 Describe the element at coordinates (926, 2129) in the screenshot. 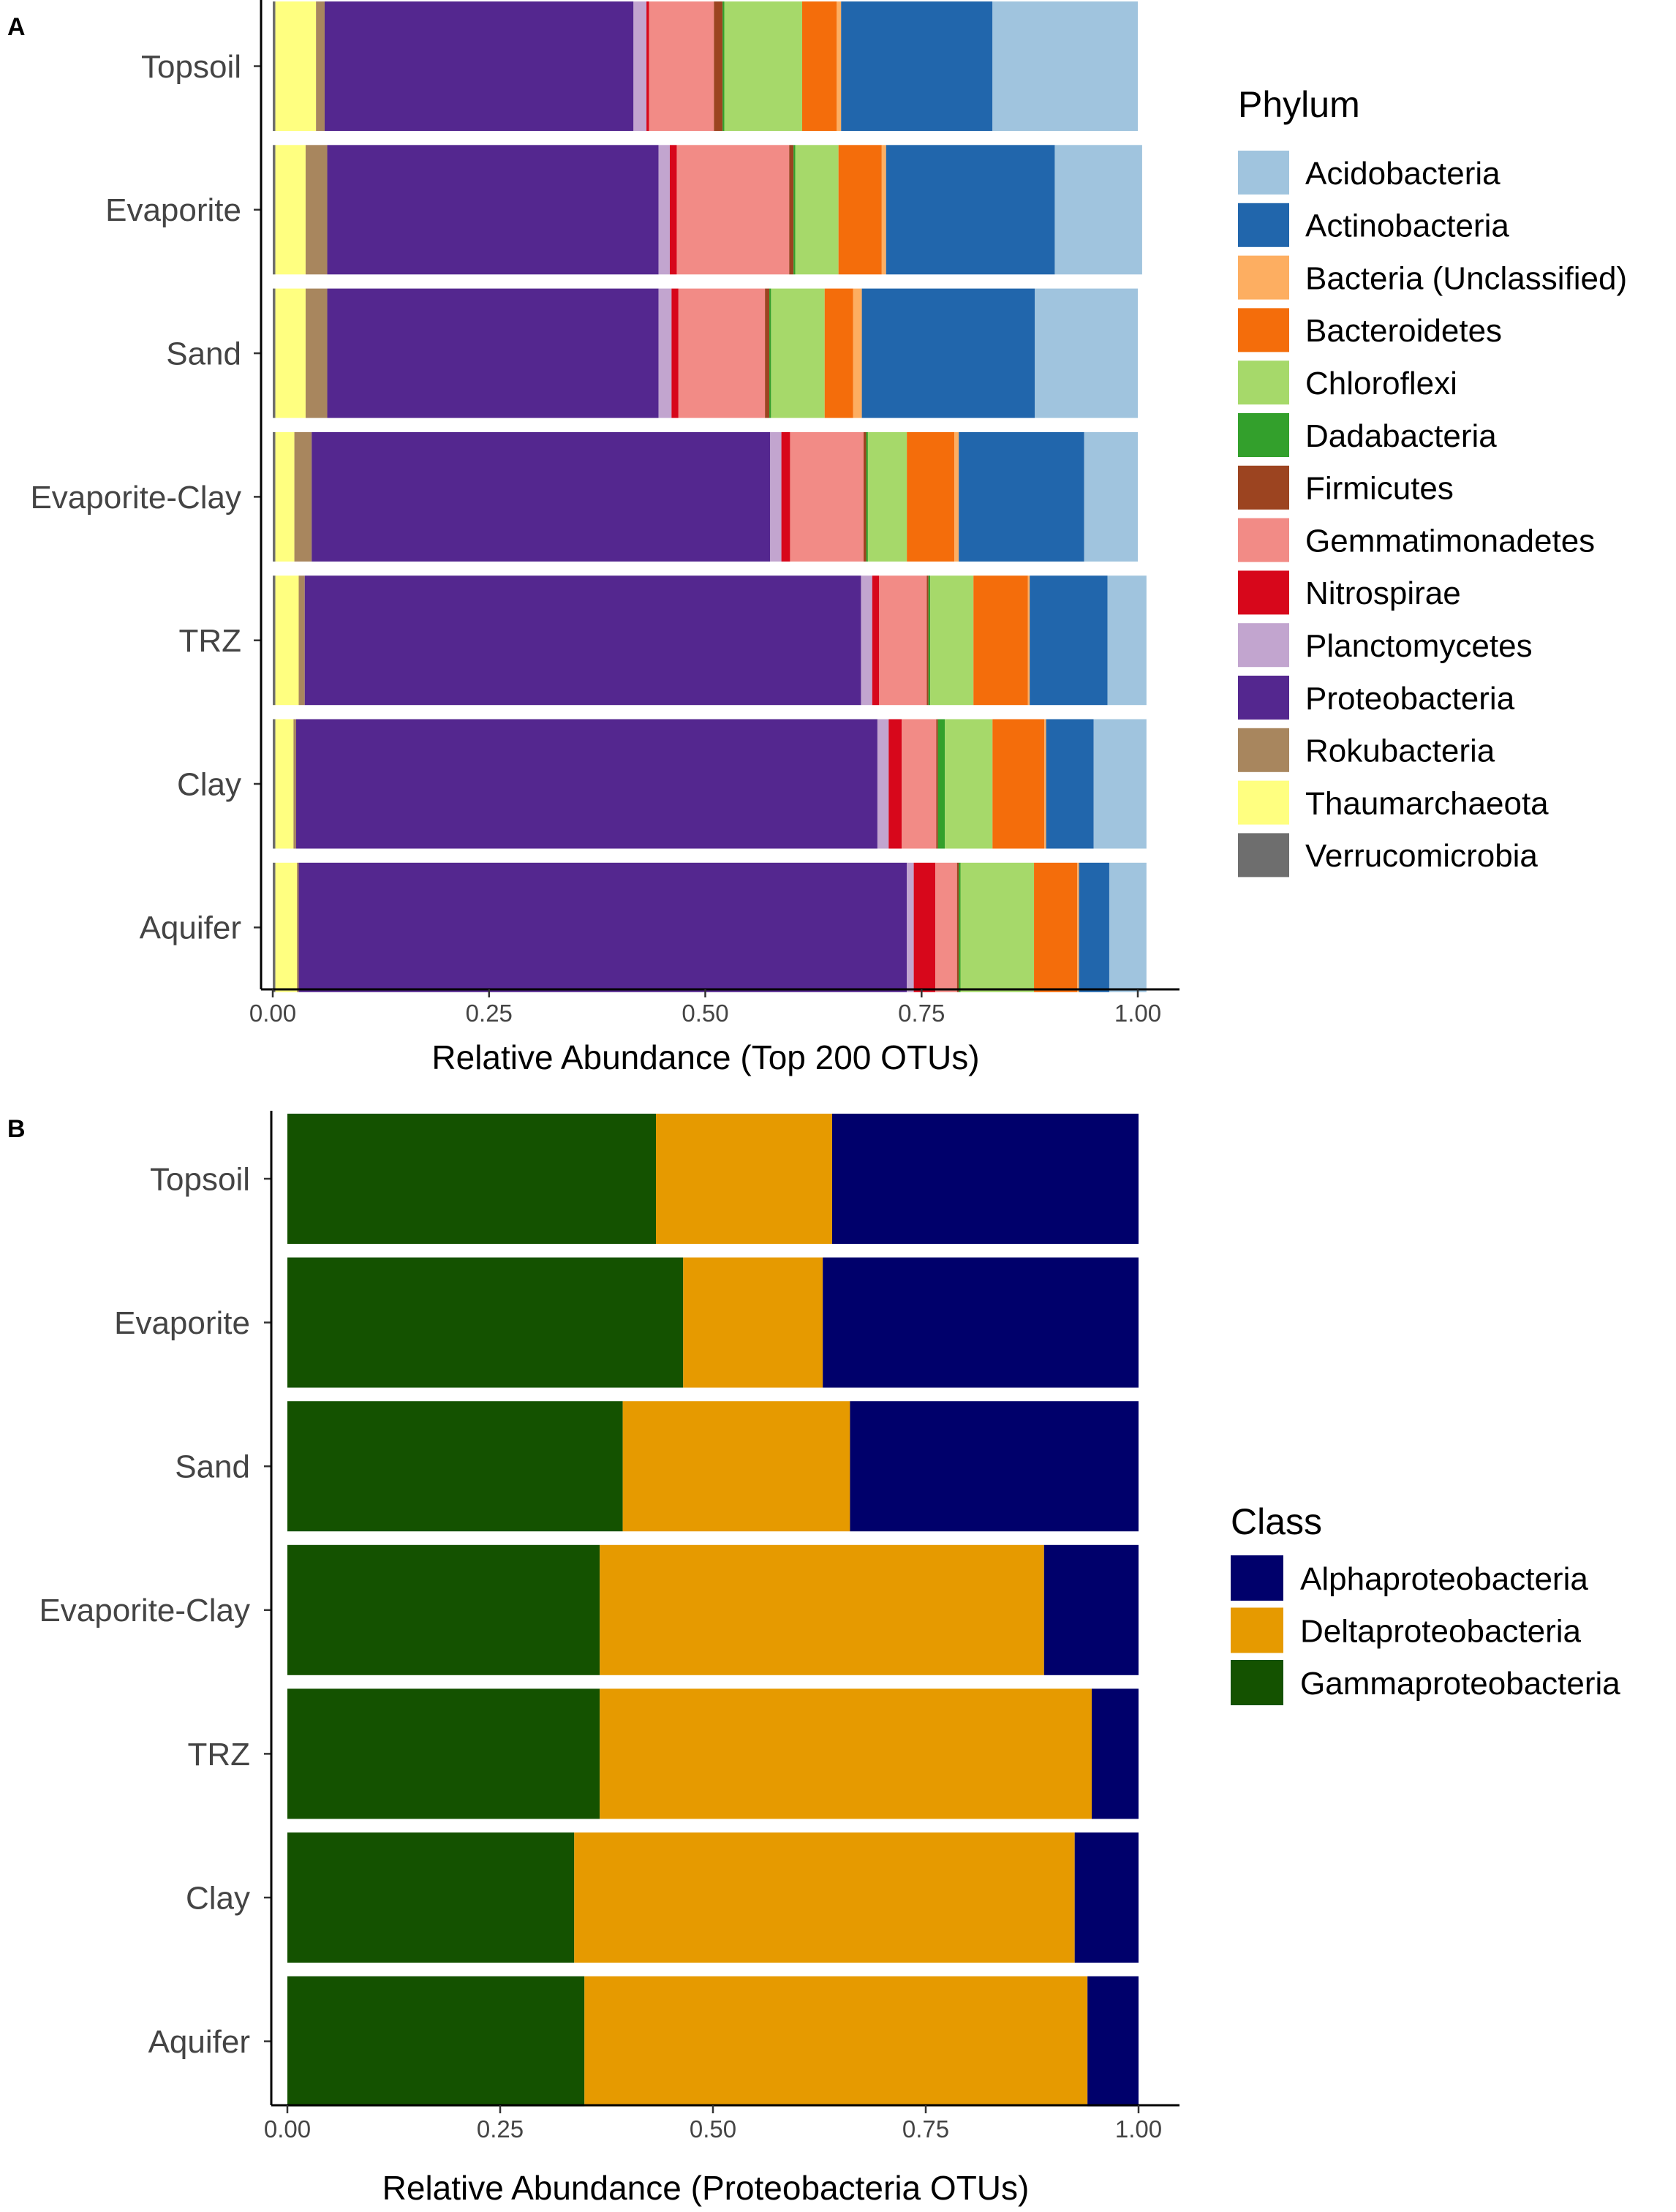

I see `x-tick-label: 0.75` at that location.